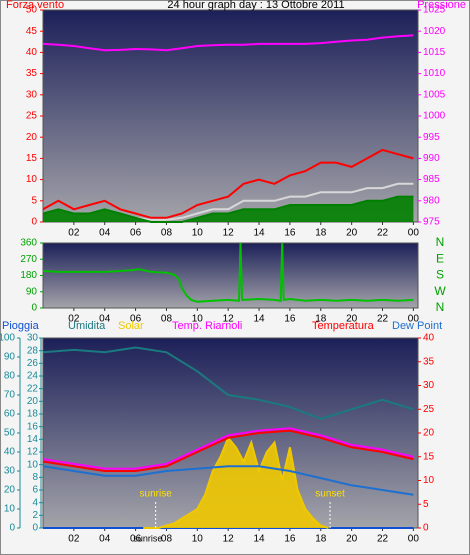  I want to click on y-tick-label: 180, so click(28, 275).